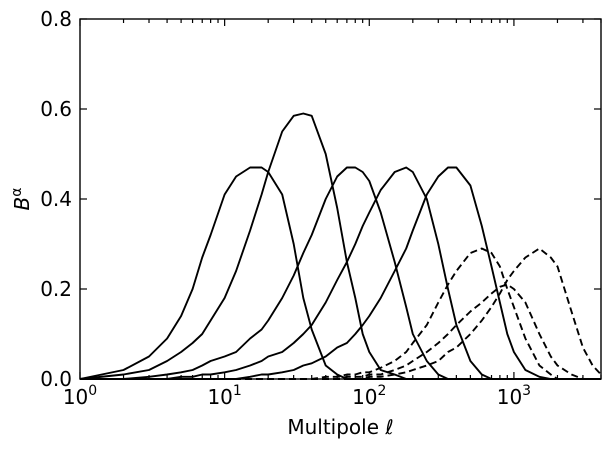 The image size is (612, 452). What do you see at coordinates (56, 19) in the screenshot?
I see `y-tick-label: 0.8` at bounding box center [56, 19].